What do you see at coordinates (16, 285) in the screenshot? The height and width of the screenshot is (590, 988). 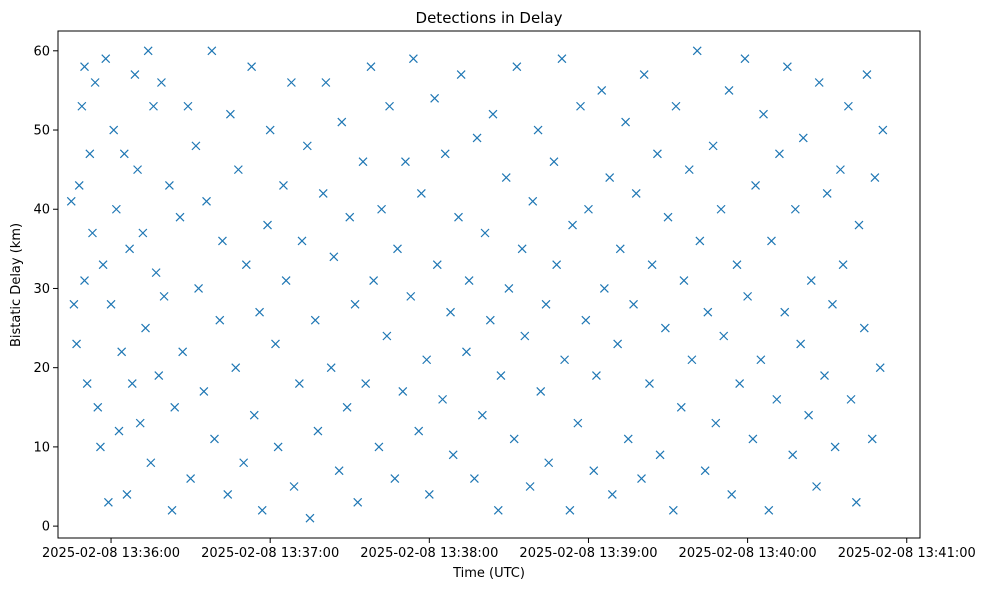 I see `y-axis-label: Bistatic Delay (km)` at bounding box center [16, 285].